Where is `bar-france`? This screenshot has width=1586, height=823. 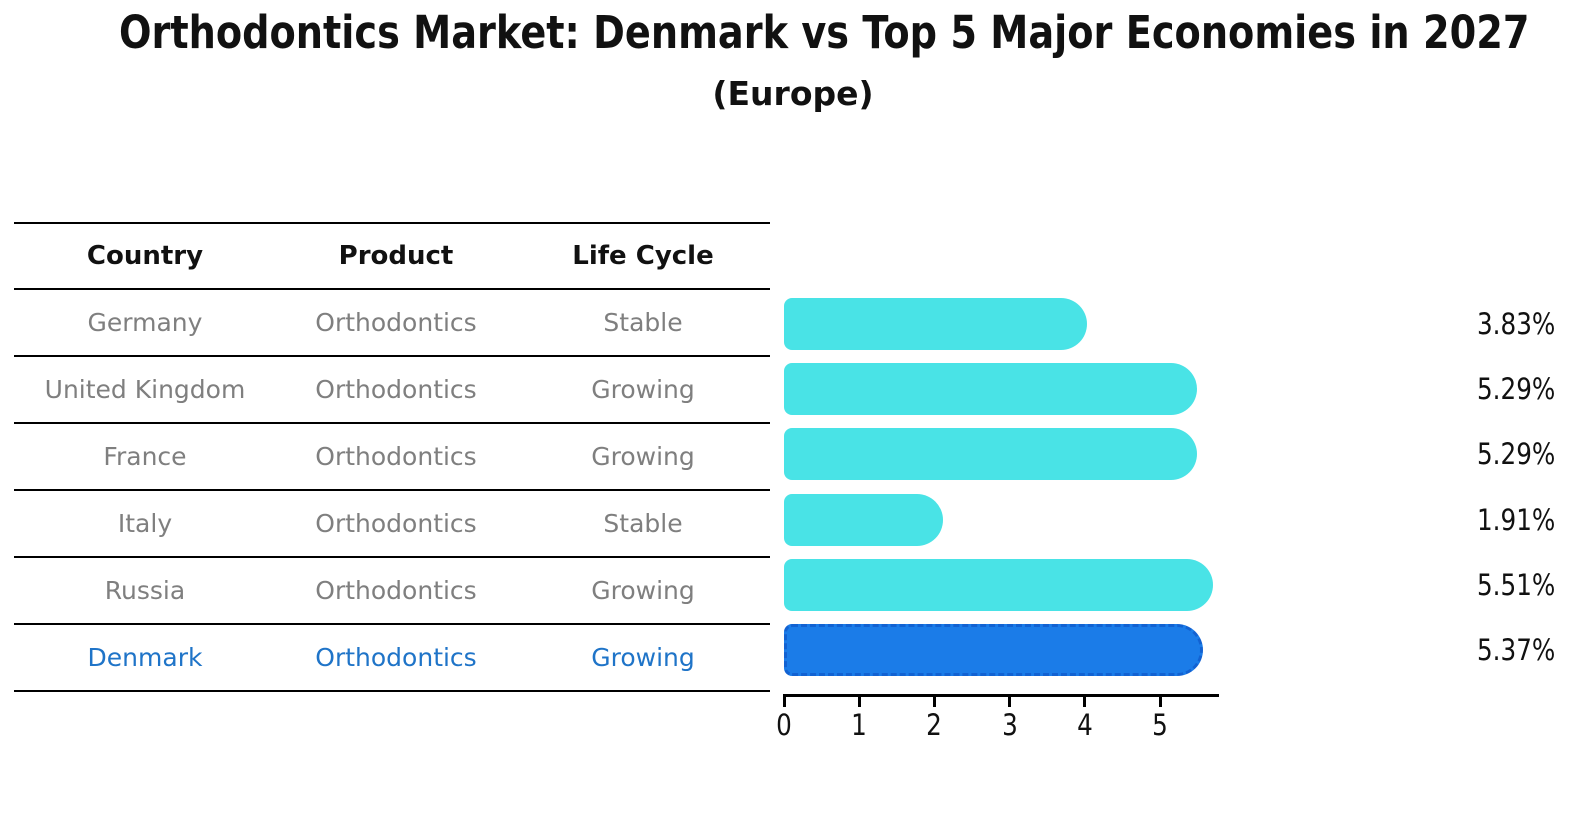 bar-france is located at coordinates (990, 454).